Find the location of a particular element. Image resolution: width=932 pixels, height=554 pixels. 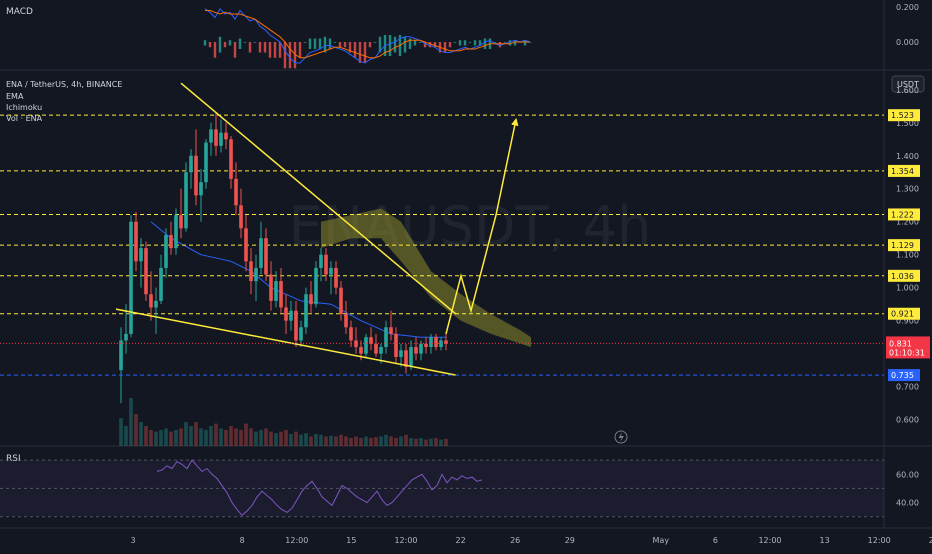

time-tick-label: 22 is located at coordinates (461, 540).